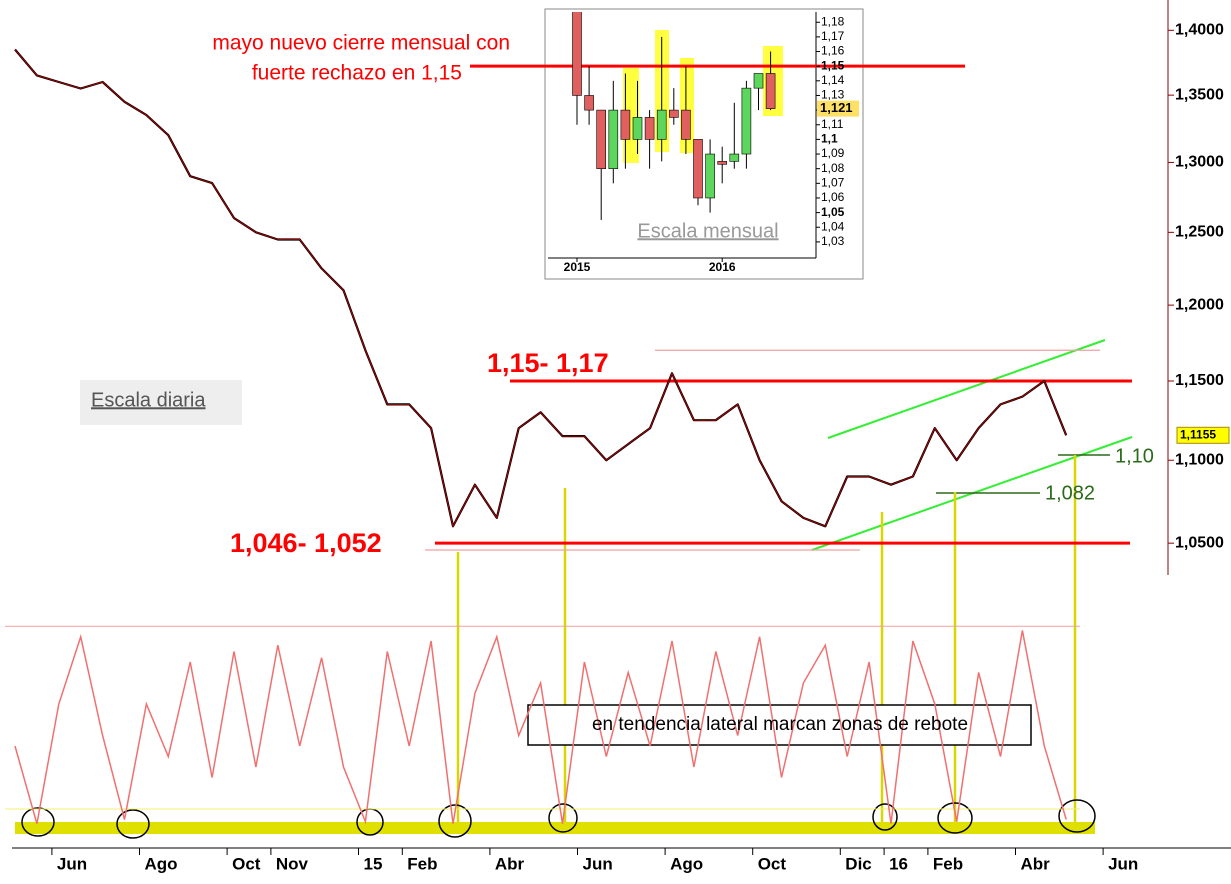 This screenshot has height=884, width=1231. I want to click on y-tick-label: 1,14, so click(833, 80).